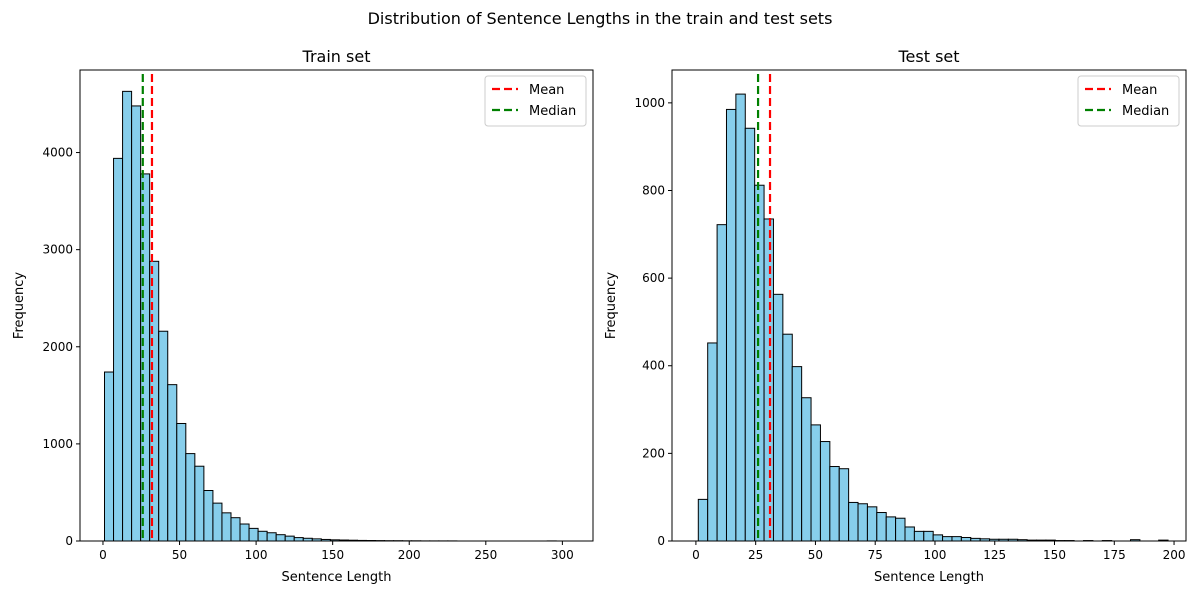  Describe the element at coordinates (57, 153) in the screenshot. I see `y-tick-label: 4000` at that location.